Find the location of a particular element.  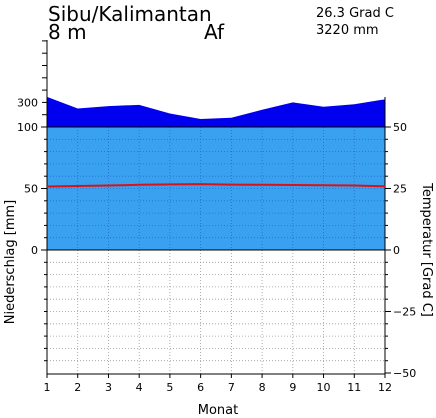

temp-tick-label: −50 is located at coordinates (404, 373).